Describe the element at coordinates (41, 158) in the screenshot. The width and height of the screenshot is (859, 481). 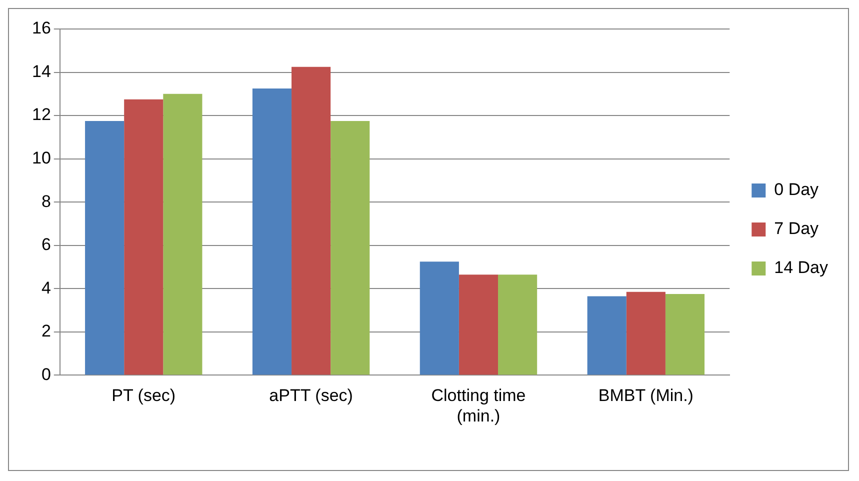
I see `y-tick-label: 10` at that location.